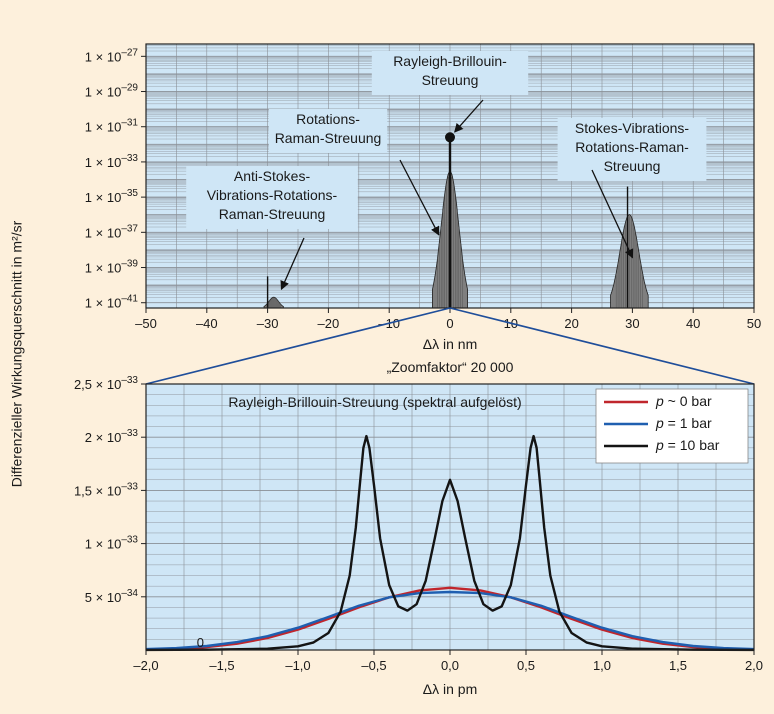  I want to click on y-tick-label: 0, so click(200, 642).